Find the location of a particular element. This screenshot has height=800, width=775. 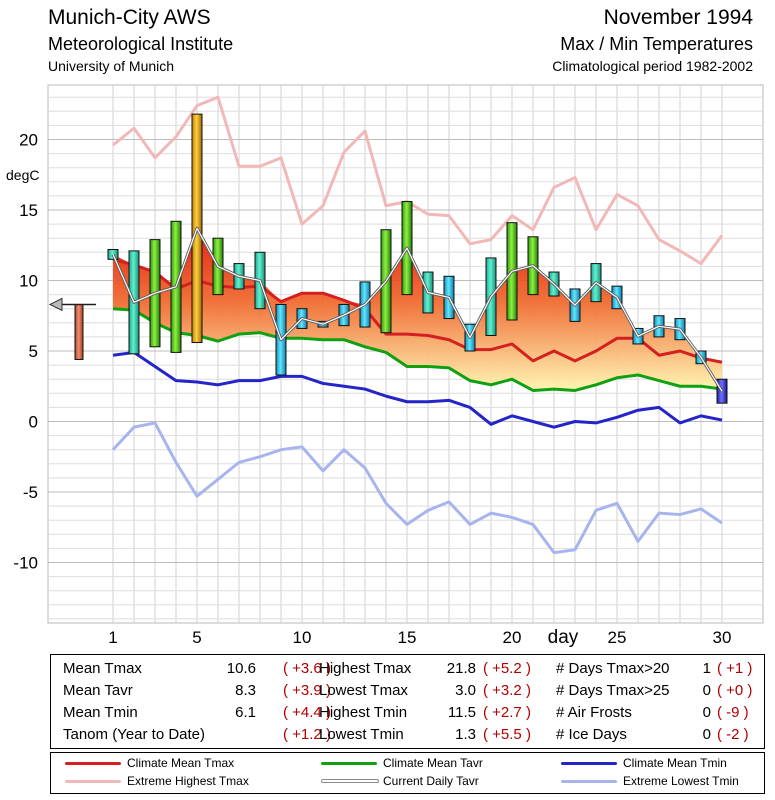

x-tick-label: 15 is located at coordinates (407, 637).